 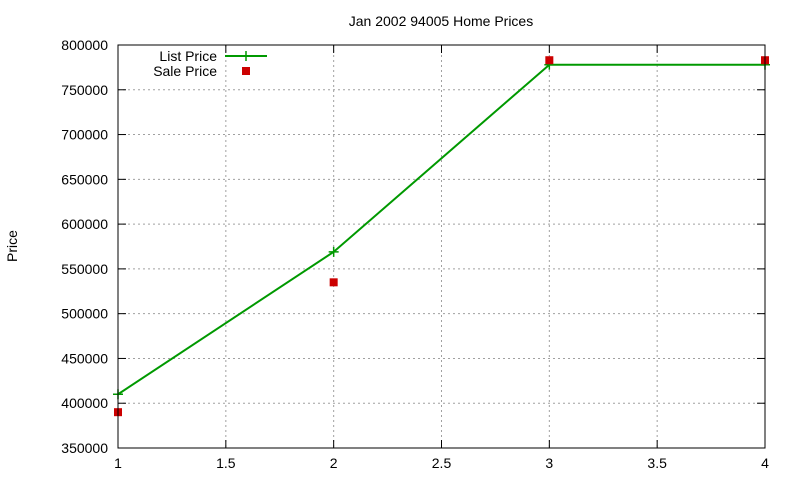 I want to click on y-axis-label: Price, so click(x=12, y=246).